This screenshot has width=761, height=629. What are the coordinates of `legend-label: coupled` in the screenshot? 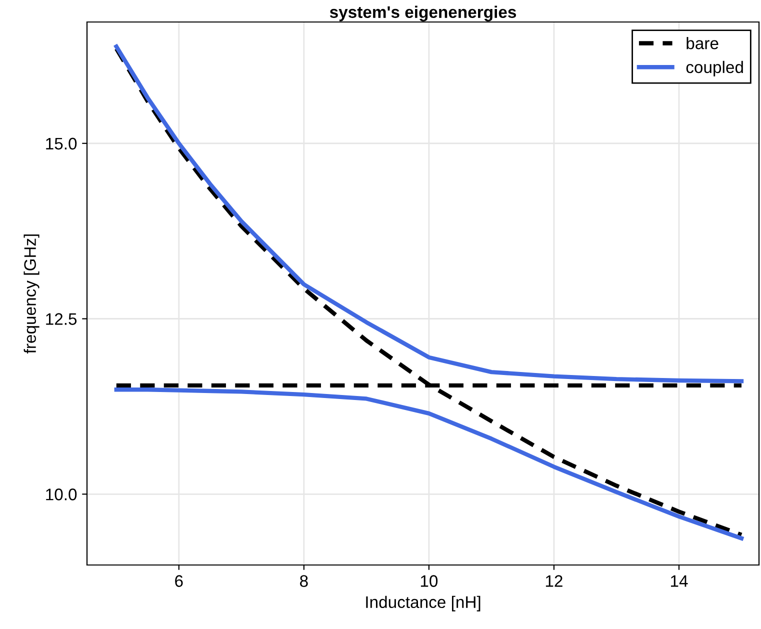 It's located at (714, 68).